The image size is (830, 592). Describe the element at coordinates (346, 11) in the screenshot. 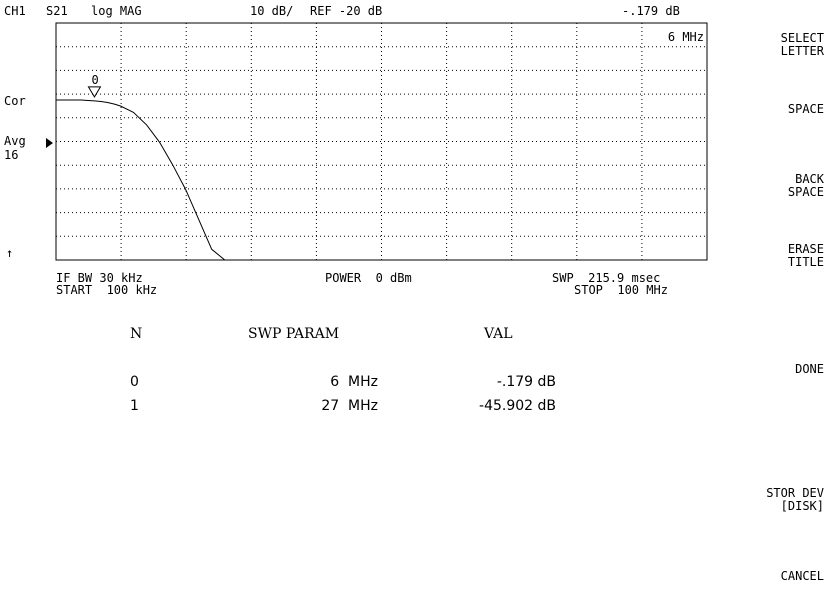

I see `reference-label: REF -20 dB` at that location.